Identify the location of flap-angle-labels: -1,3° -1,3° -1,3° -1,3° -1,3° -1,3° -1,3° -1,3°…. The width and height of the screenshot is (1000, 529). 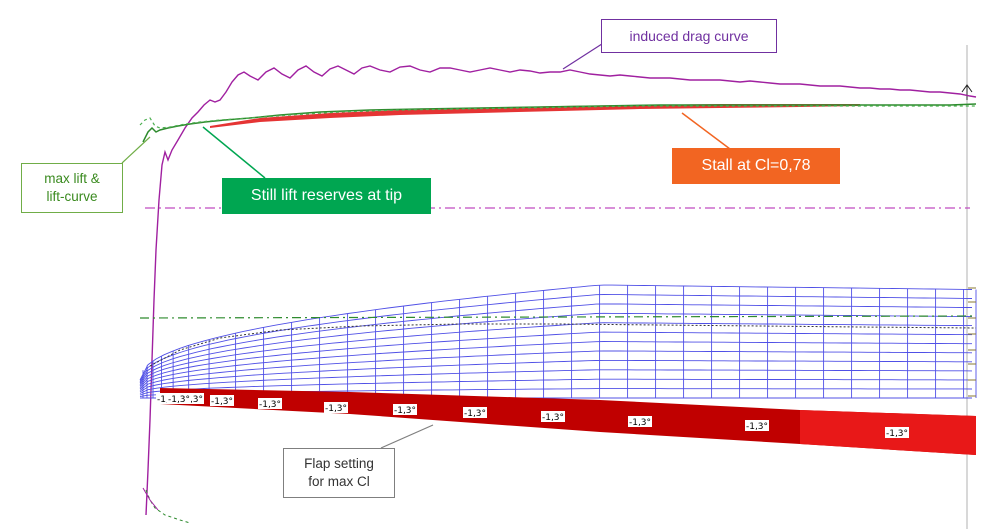
(532, 416).